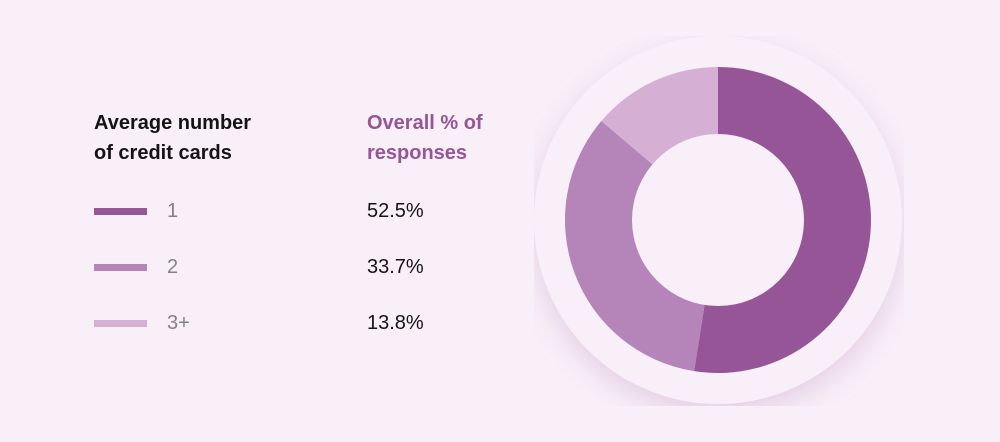  I want to click on legend-label: 1, so click(173, 211).